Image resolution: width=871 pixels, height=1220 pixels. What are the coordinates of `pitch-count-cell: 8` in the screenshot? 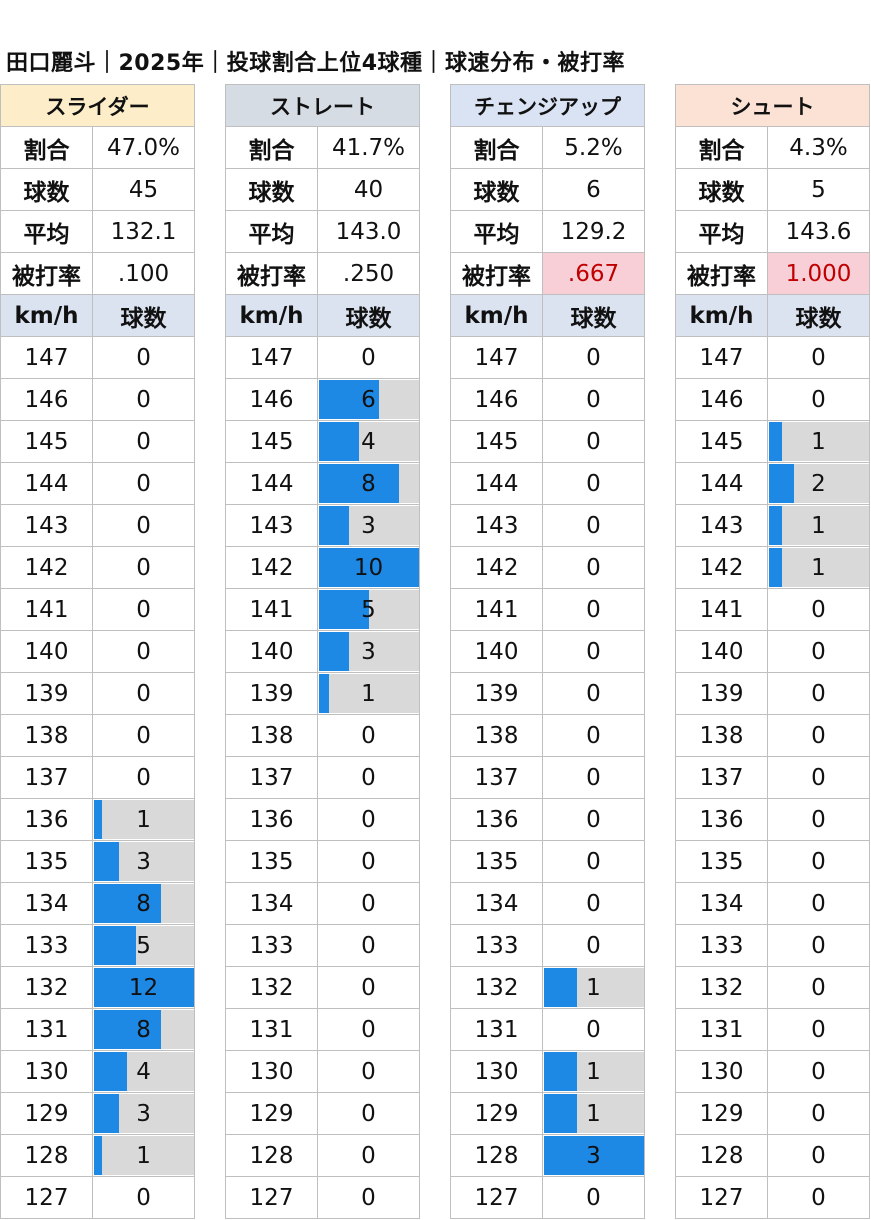 It's located at (368, 483).